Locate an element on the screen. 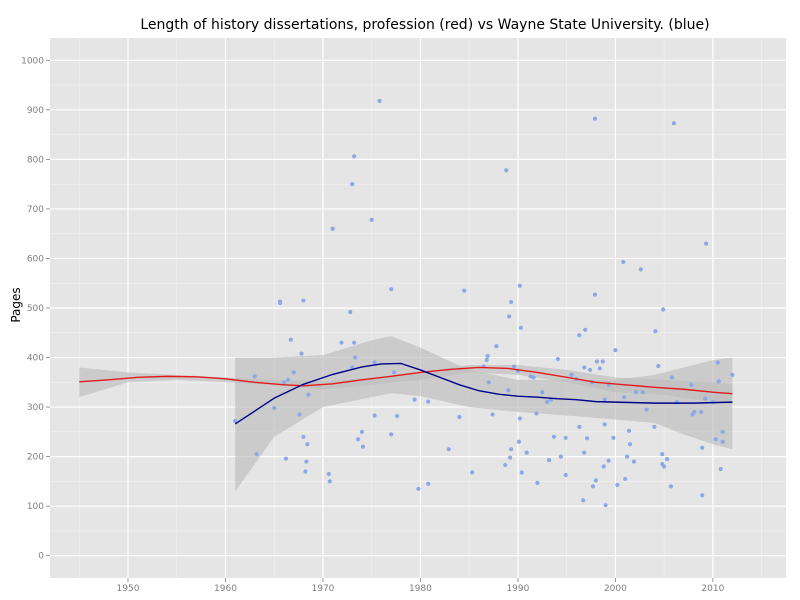 This screenshot has height=600, width=800. smooth-lines is located at coordinates (406, 393).